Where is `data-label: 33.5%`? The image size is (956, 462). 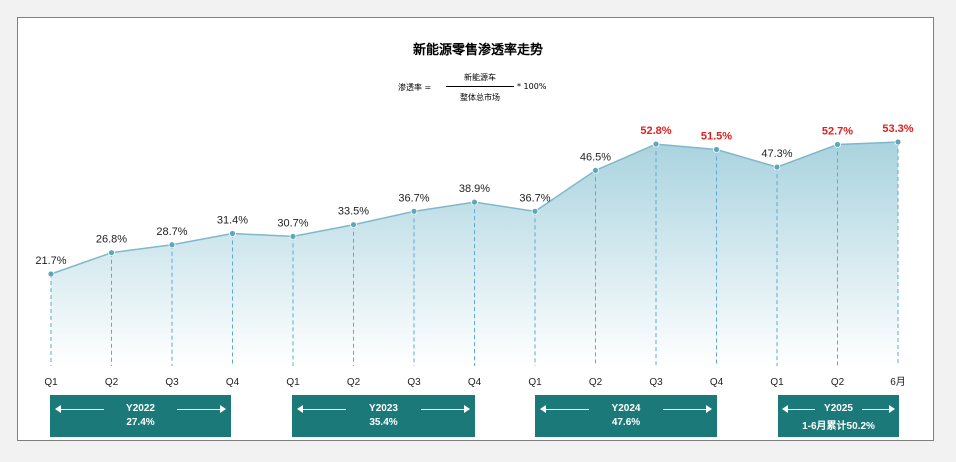 data-label: 33.5% is located at coordinates (353, 212).